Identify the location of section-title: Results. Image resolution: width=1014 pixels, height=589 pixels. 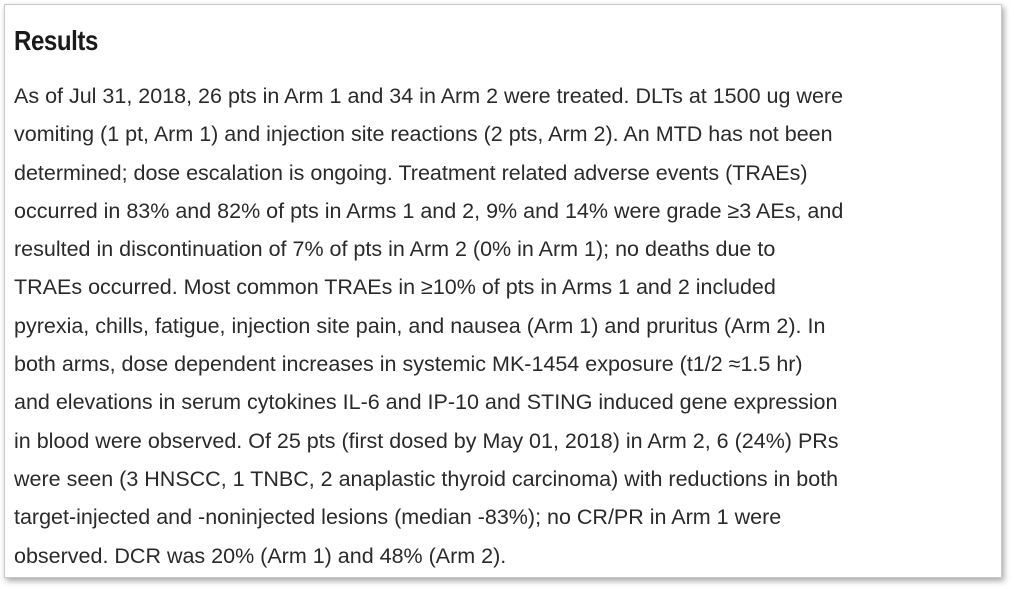
(56, 40).